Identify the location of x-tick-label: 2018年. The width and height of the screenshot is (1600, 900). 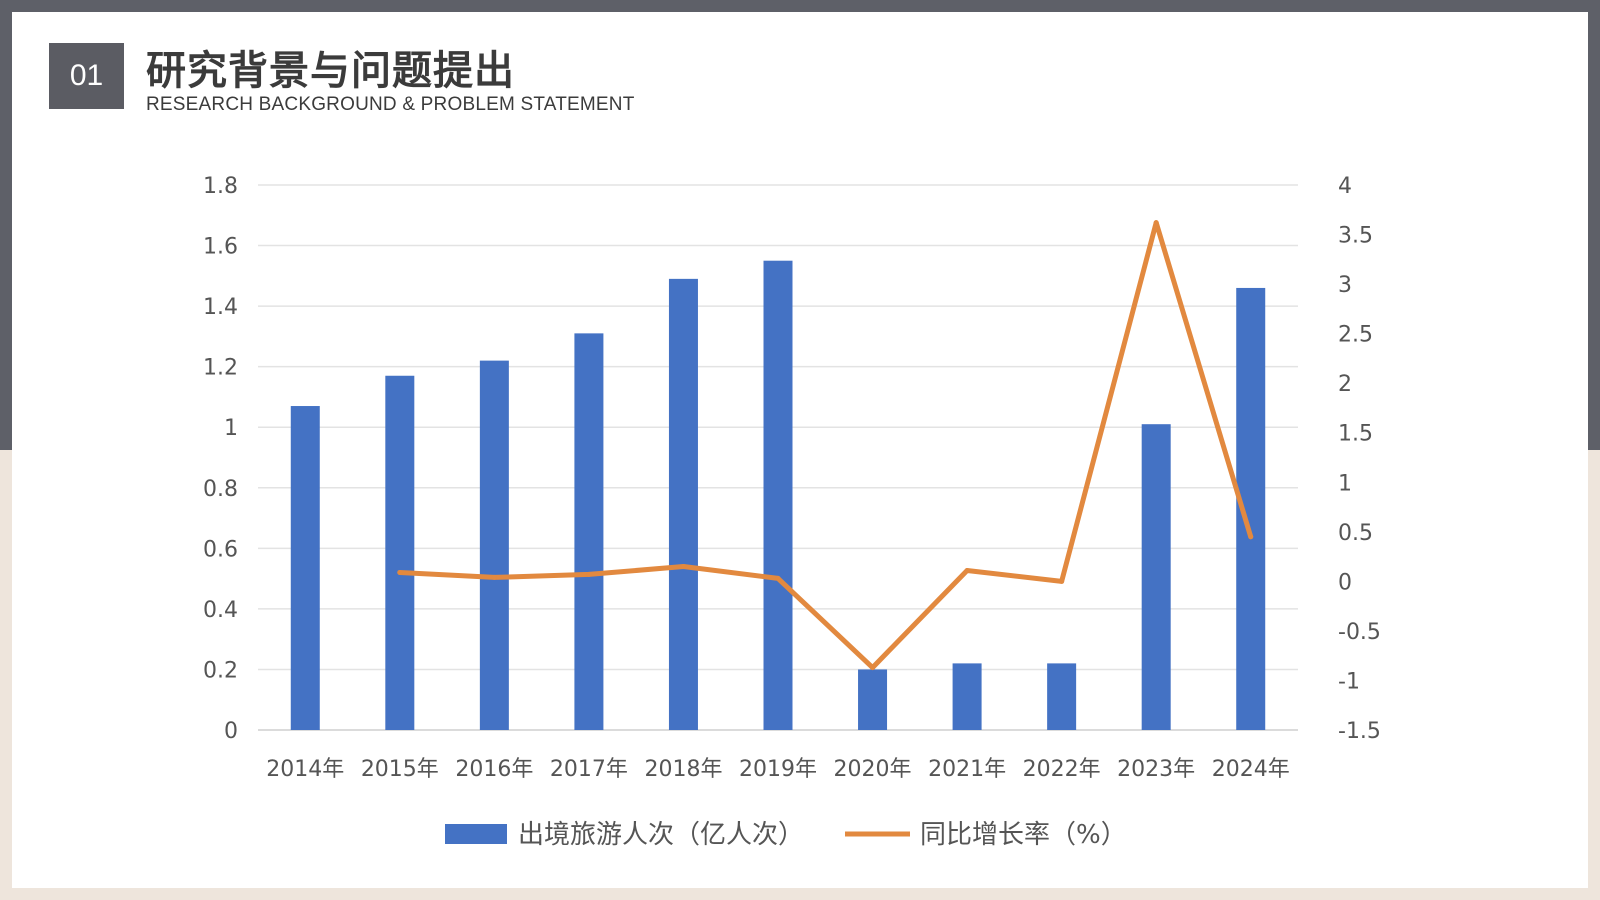
(683, 769).